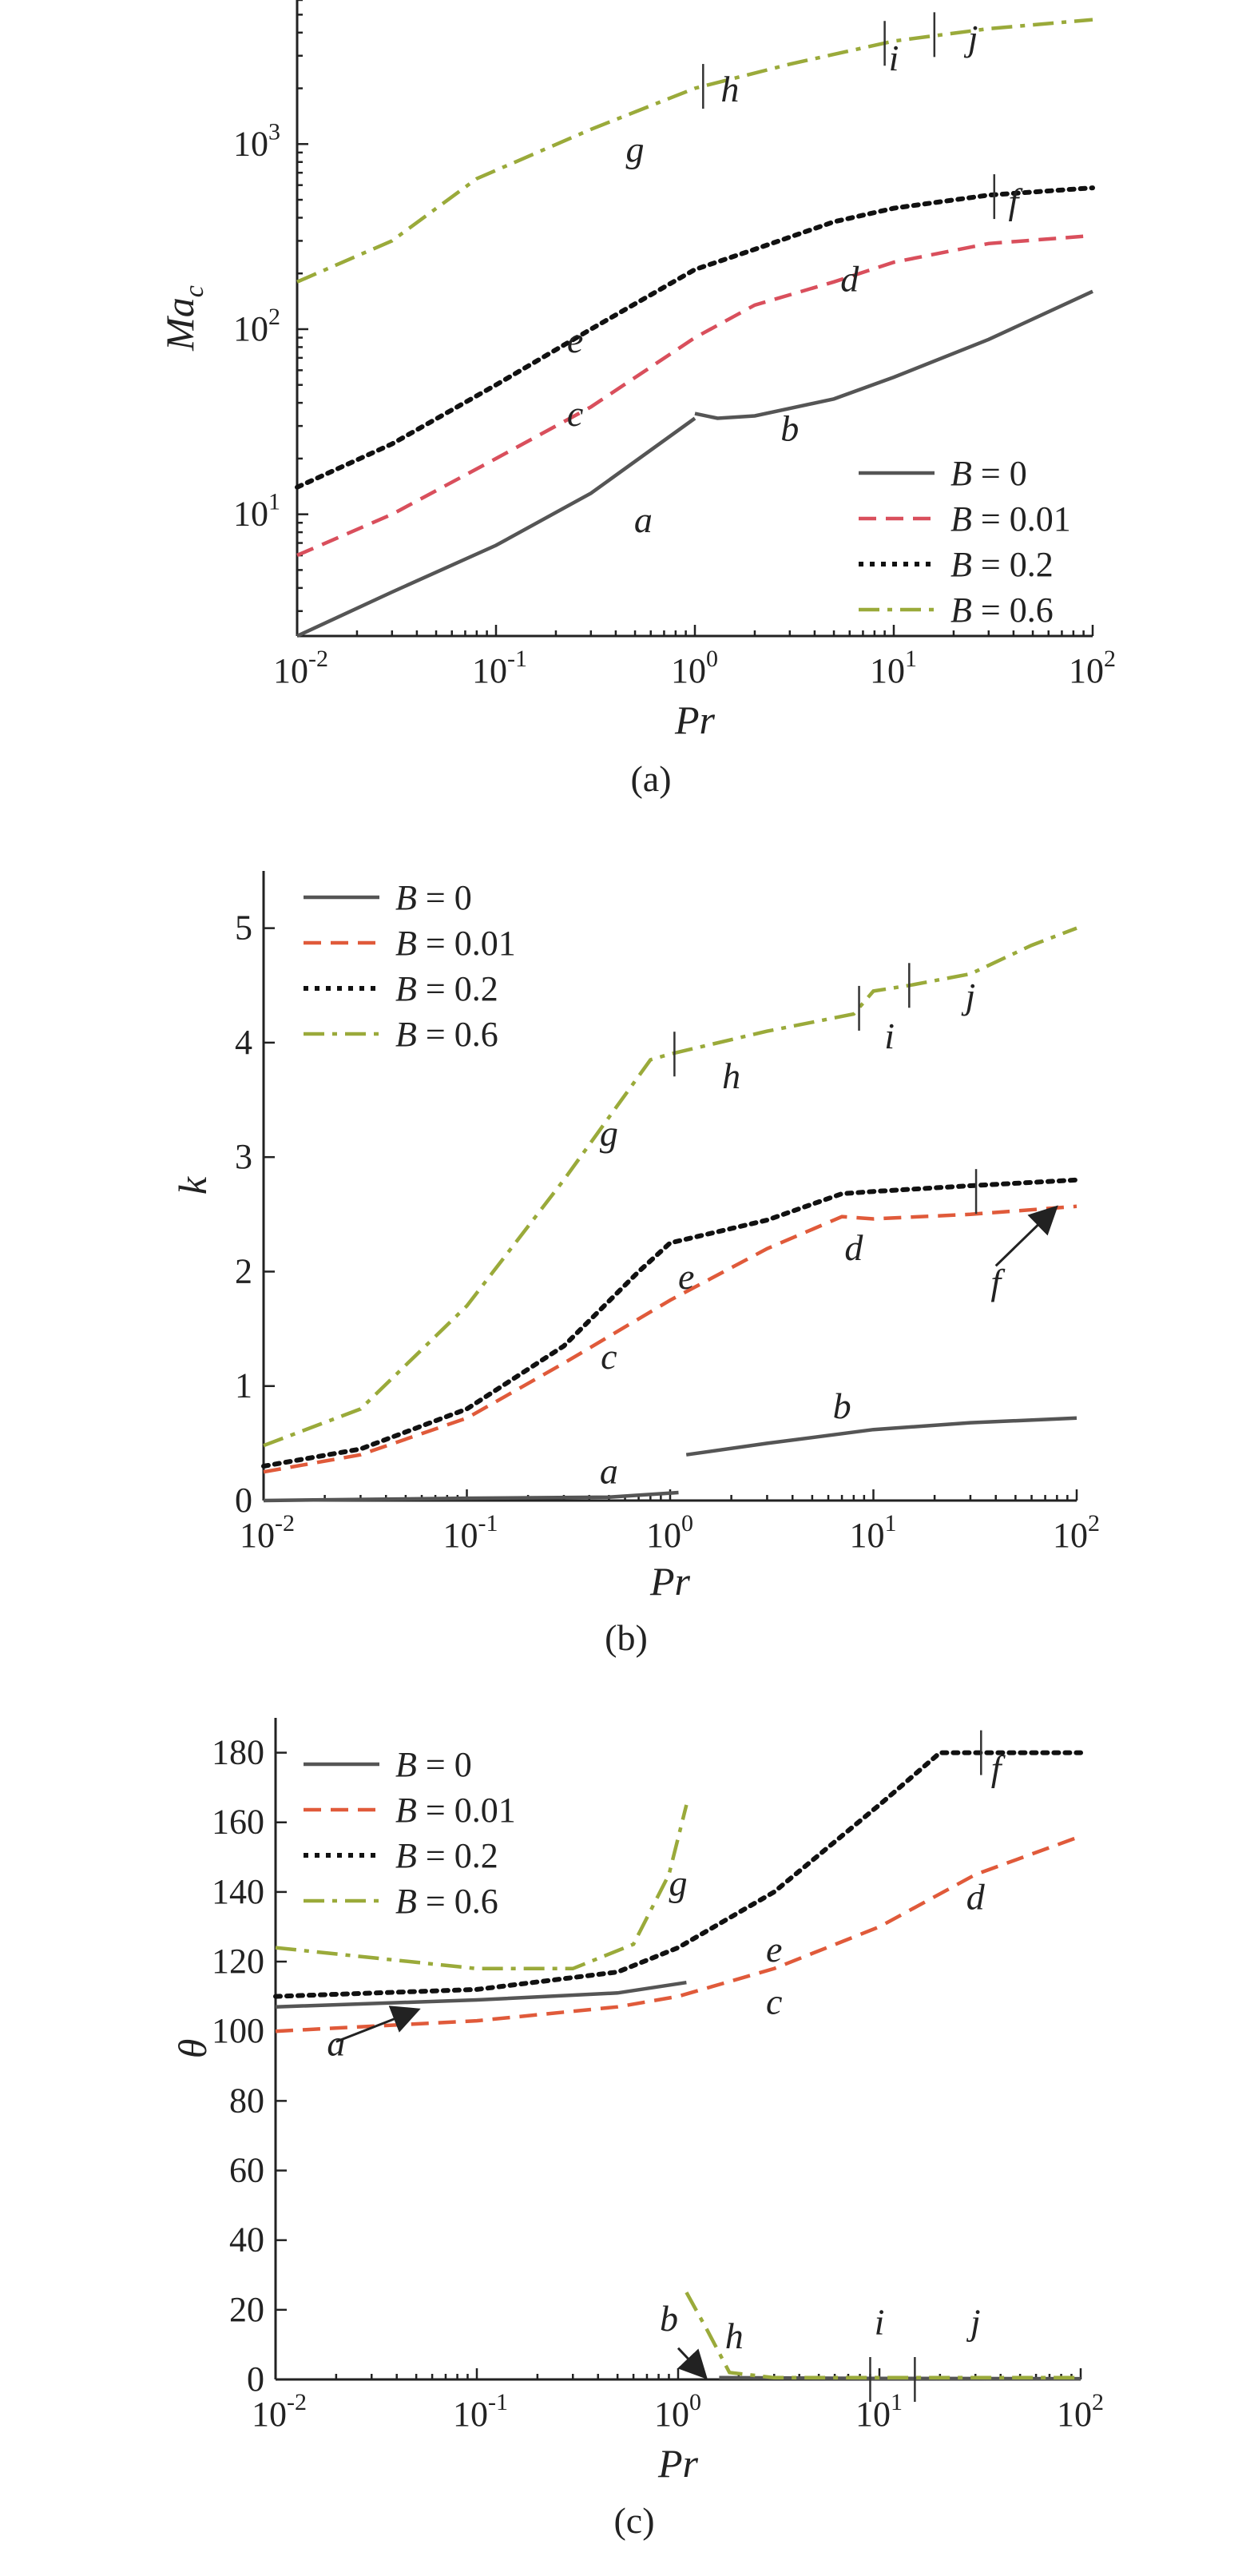 This screenshot has height=2576, width=1258. What do you see at coordinates (626, 1637) in the screenshot?
I see `panel-label: (b)` at bounding box center [626, 1637].